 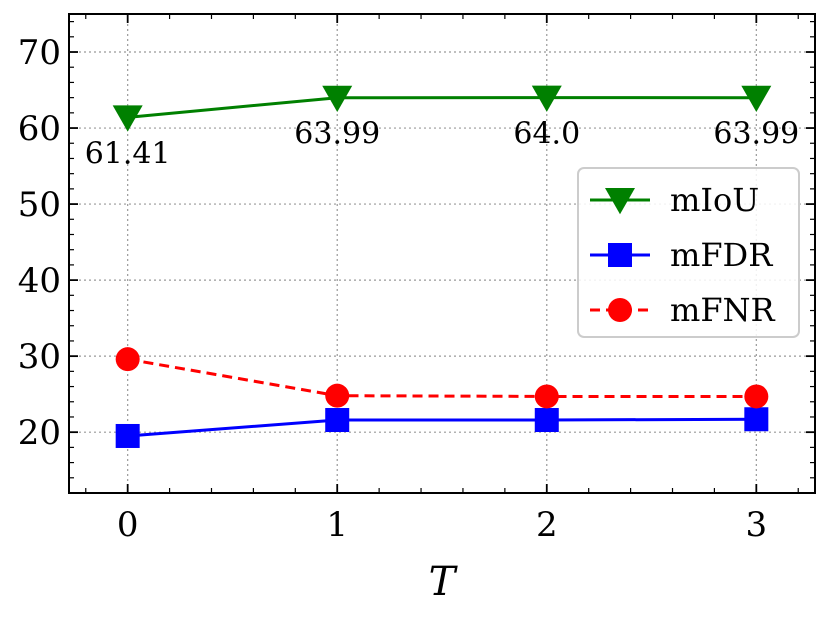 What do you see at coordinates (39, 433) in the screenshot?
I see `y-tick-label: 20` at bounding box center [39, 433].